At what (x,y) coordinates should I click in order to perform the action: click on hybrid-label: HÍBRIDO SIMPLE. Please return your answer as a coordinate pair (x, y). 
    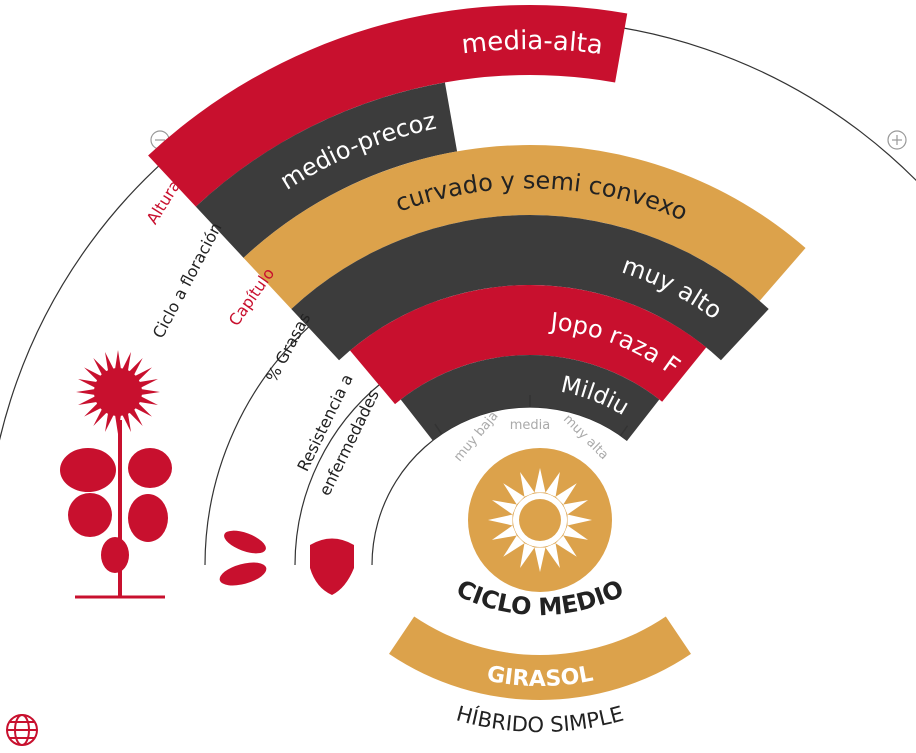
    Looking at the image, I should click on (540, 720).